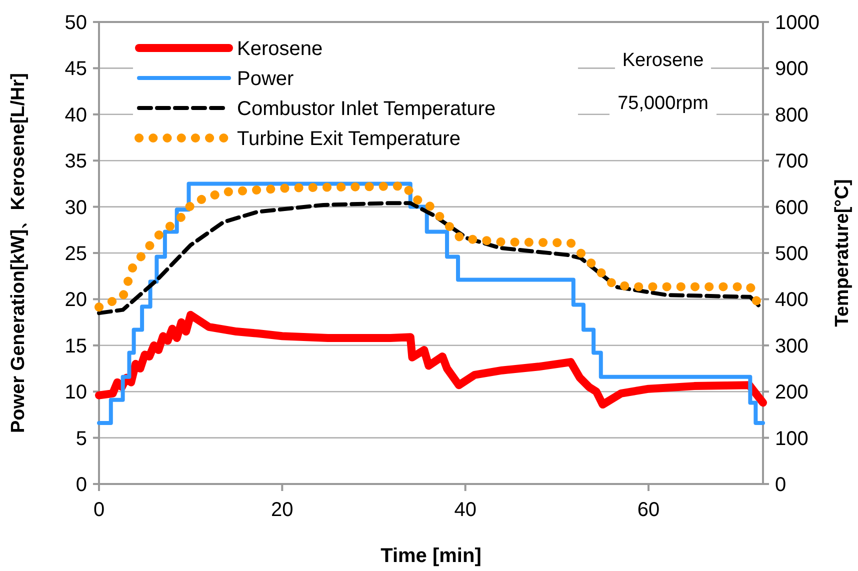 The width and height of the screenshot is (858, 571). Describe the element at coordinates (75, 69) in the screenshot. I see `y-tick-label: 45` at that location.